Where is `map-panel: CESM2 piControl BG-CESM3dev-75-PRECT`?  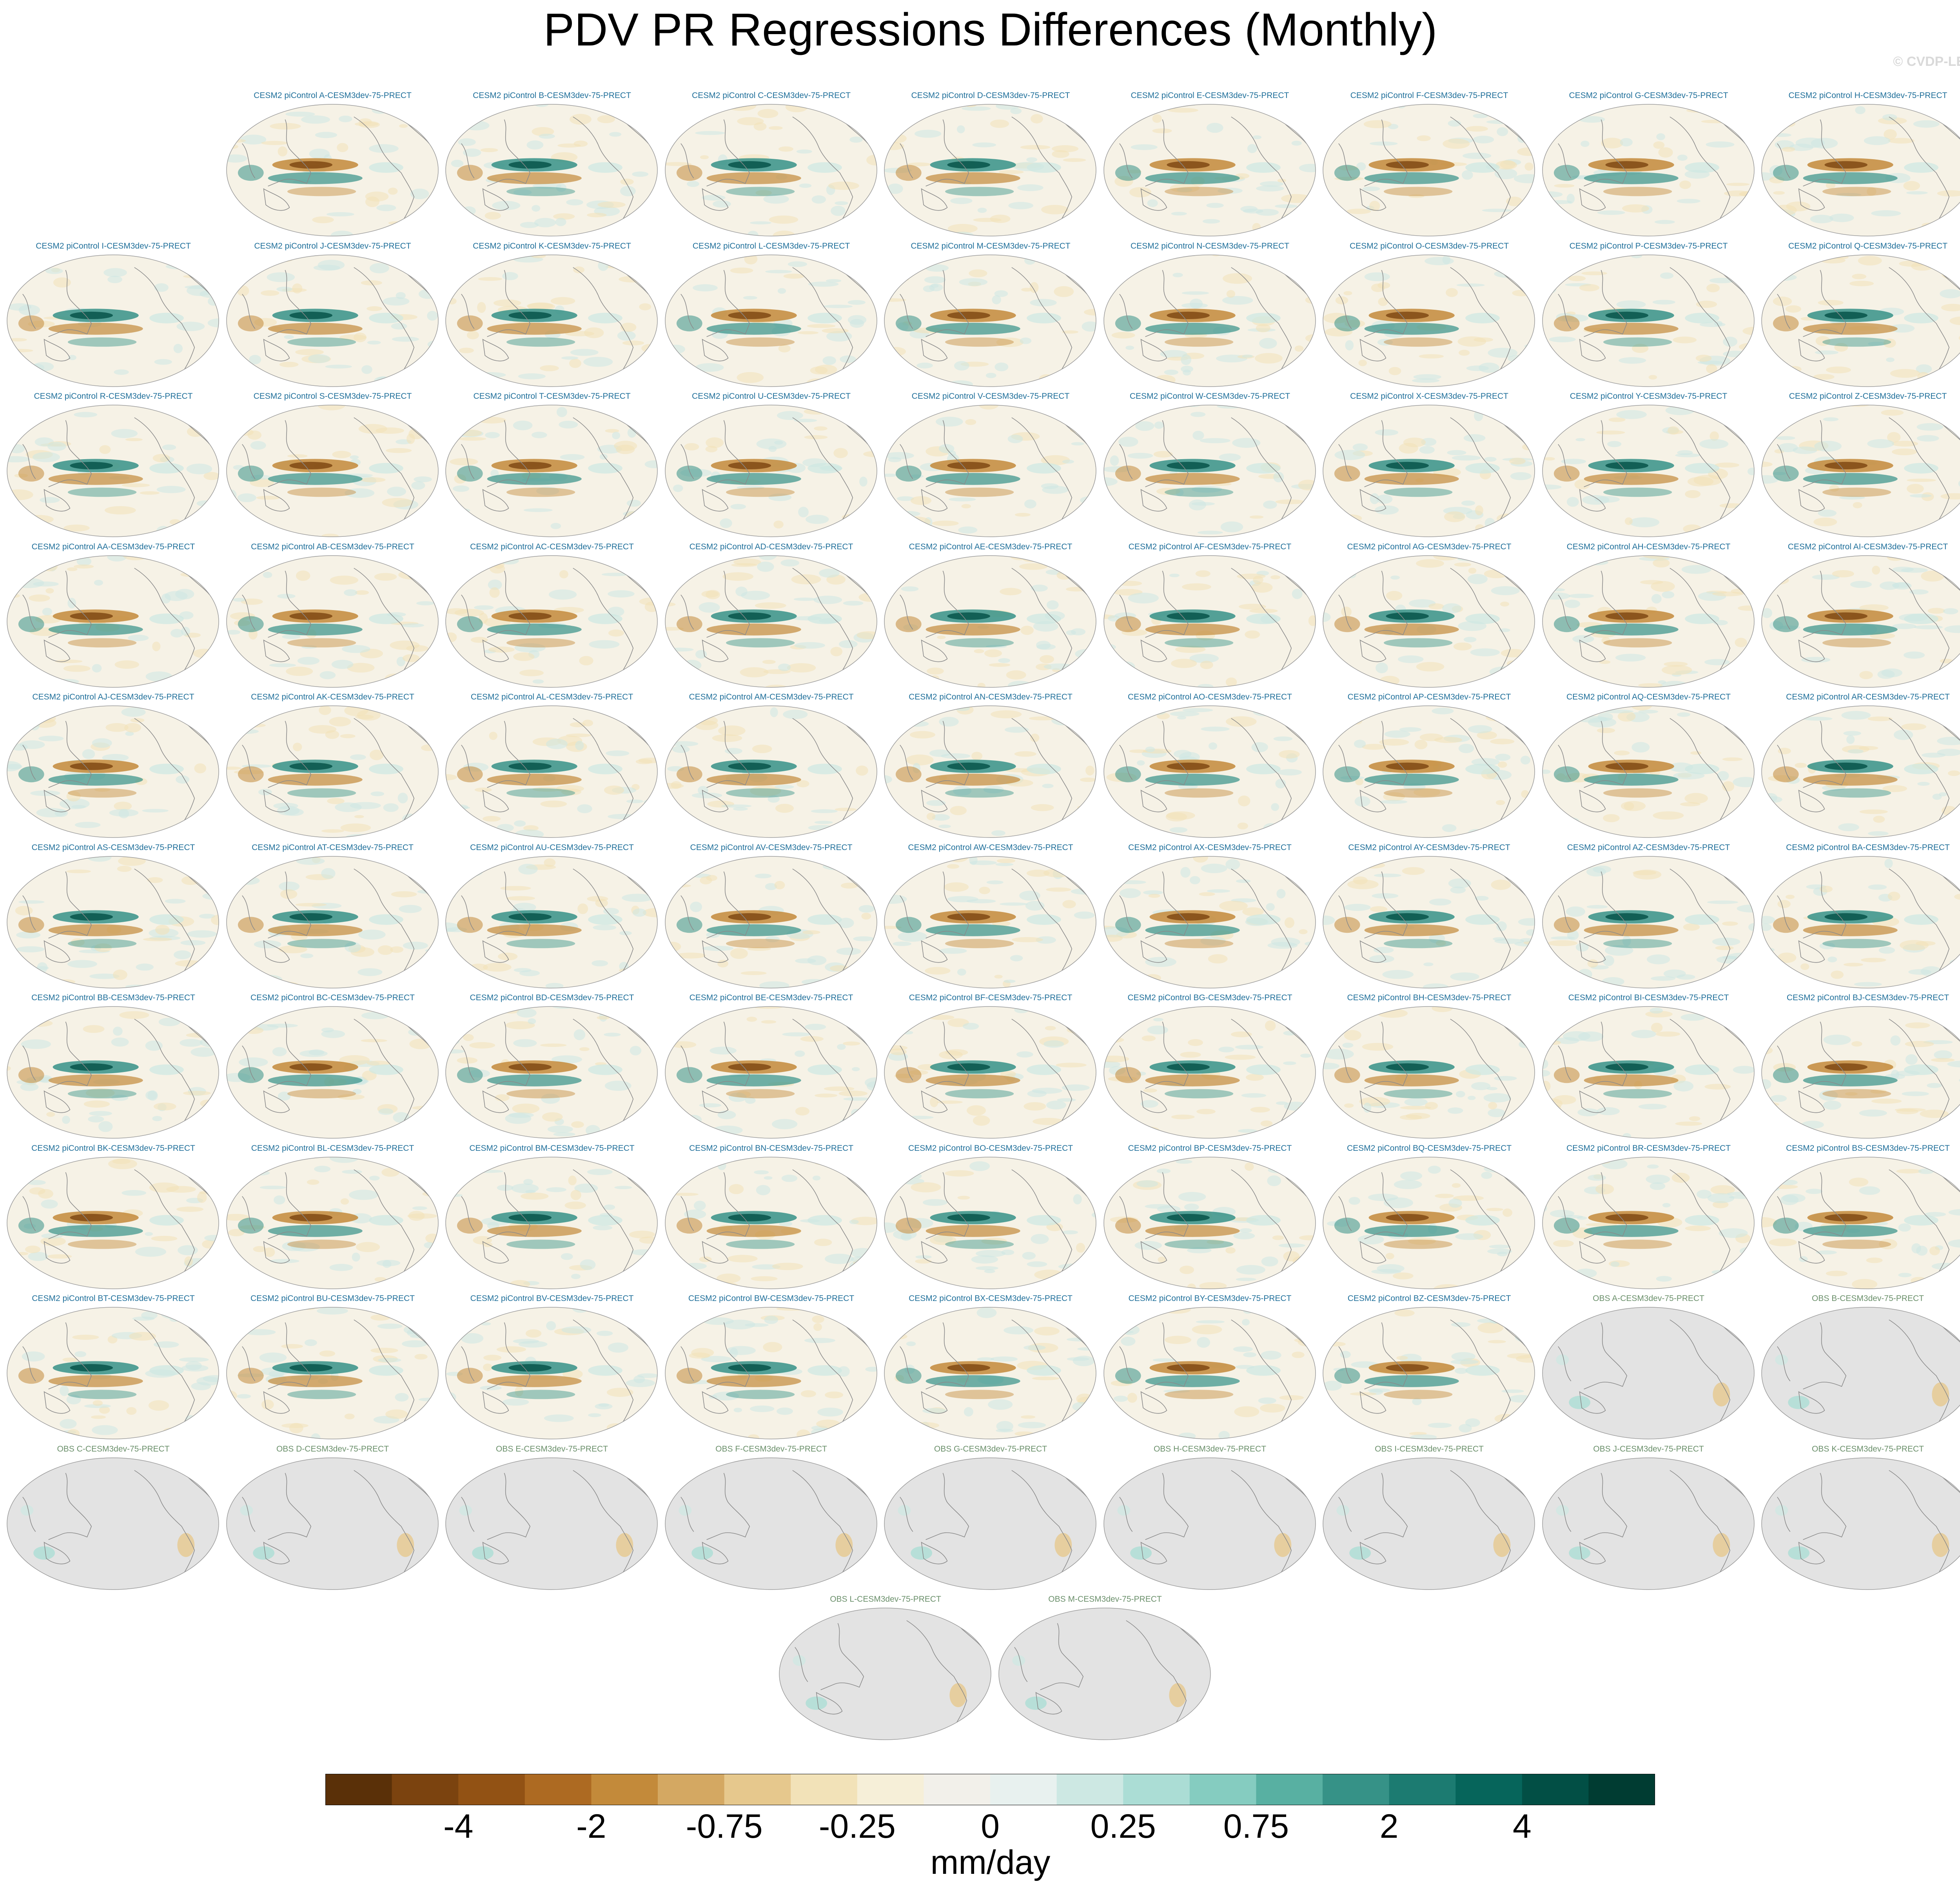 map-panel: CESM2 piControl BG-CESM3dev-75-PRECT is located at coordinates (1210, 1066).